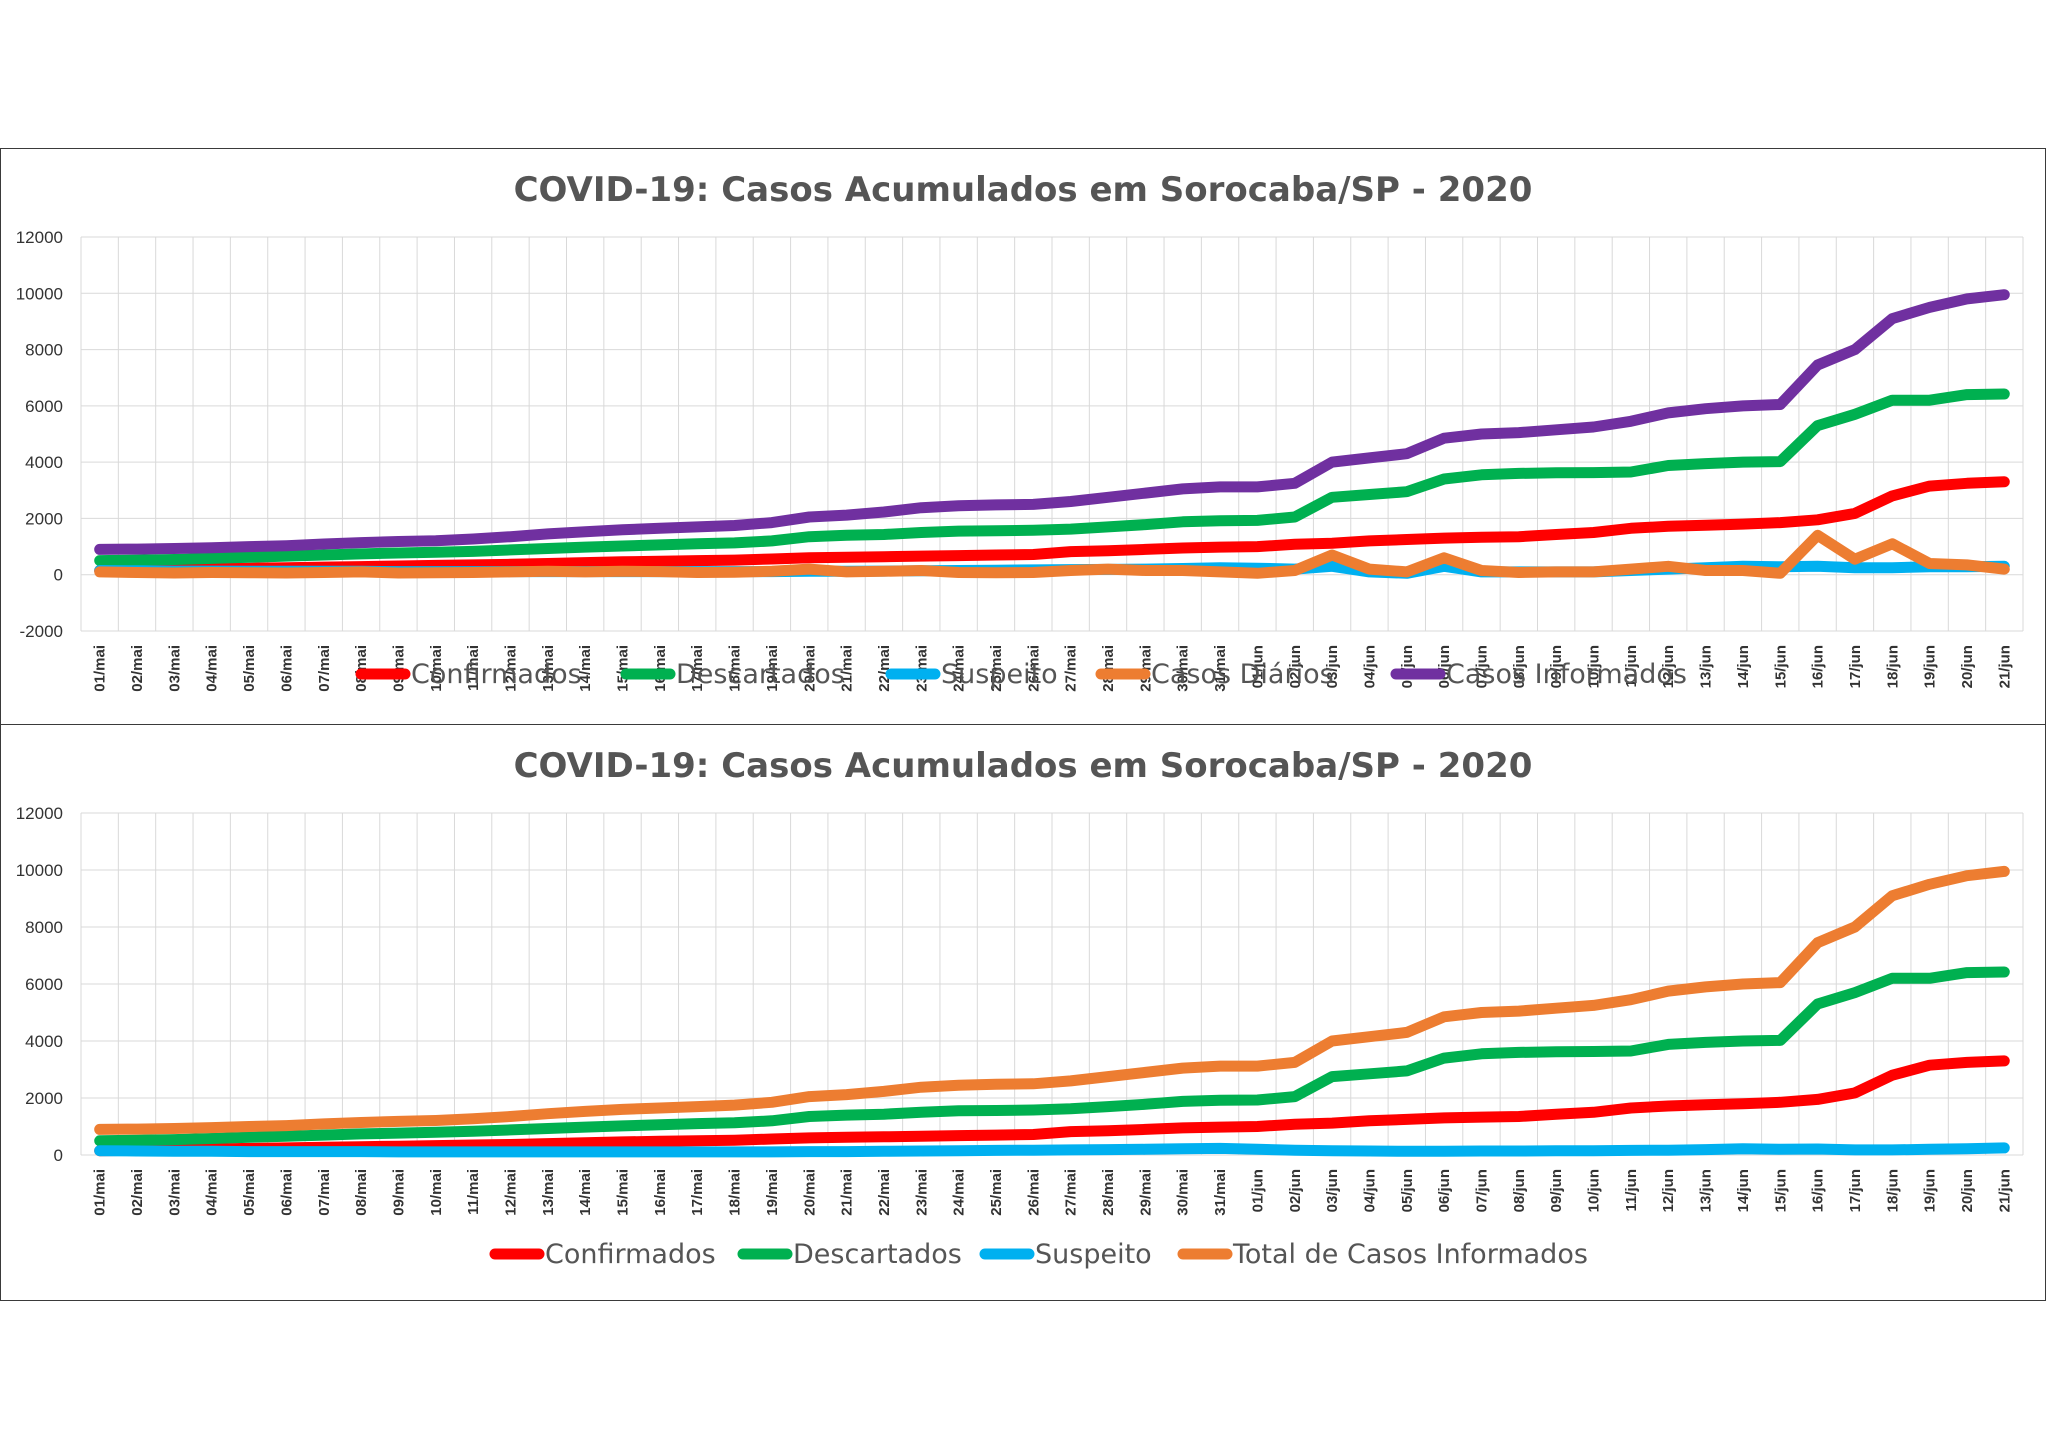 The width and height of the screenshot is (2048, 1448). What do you see at coordinates (44, 518) in the screenshot?
I see `y-tick-label: 2000` at bounding box center [44, 518].